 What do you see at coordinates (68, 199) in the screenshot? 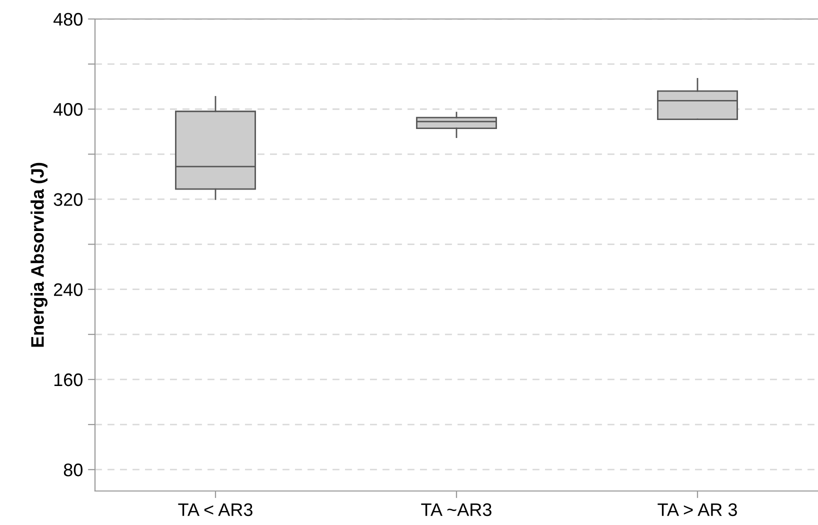
I see `y-tick-label: 320` at bounding box center [68, 199].